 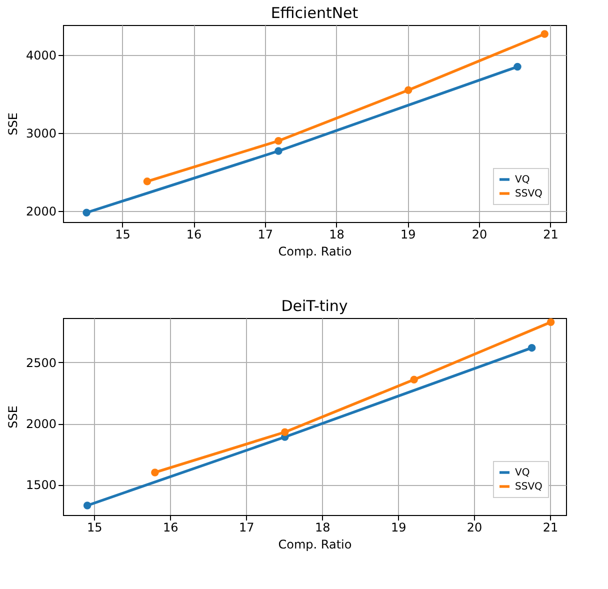 What do you see at coordinates (314, 13) in the screenshot?
I see `chart-title: EfficientNet` at bounding box center [314, 13].